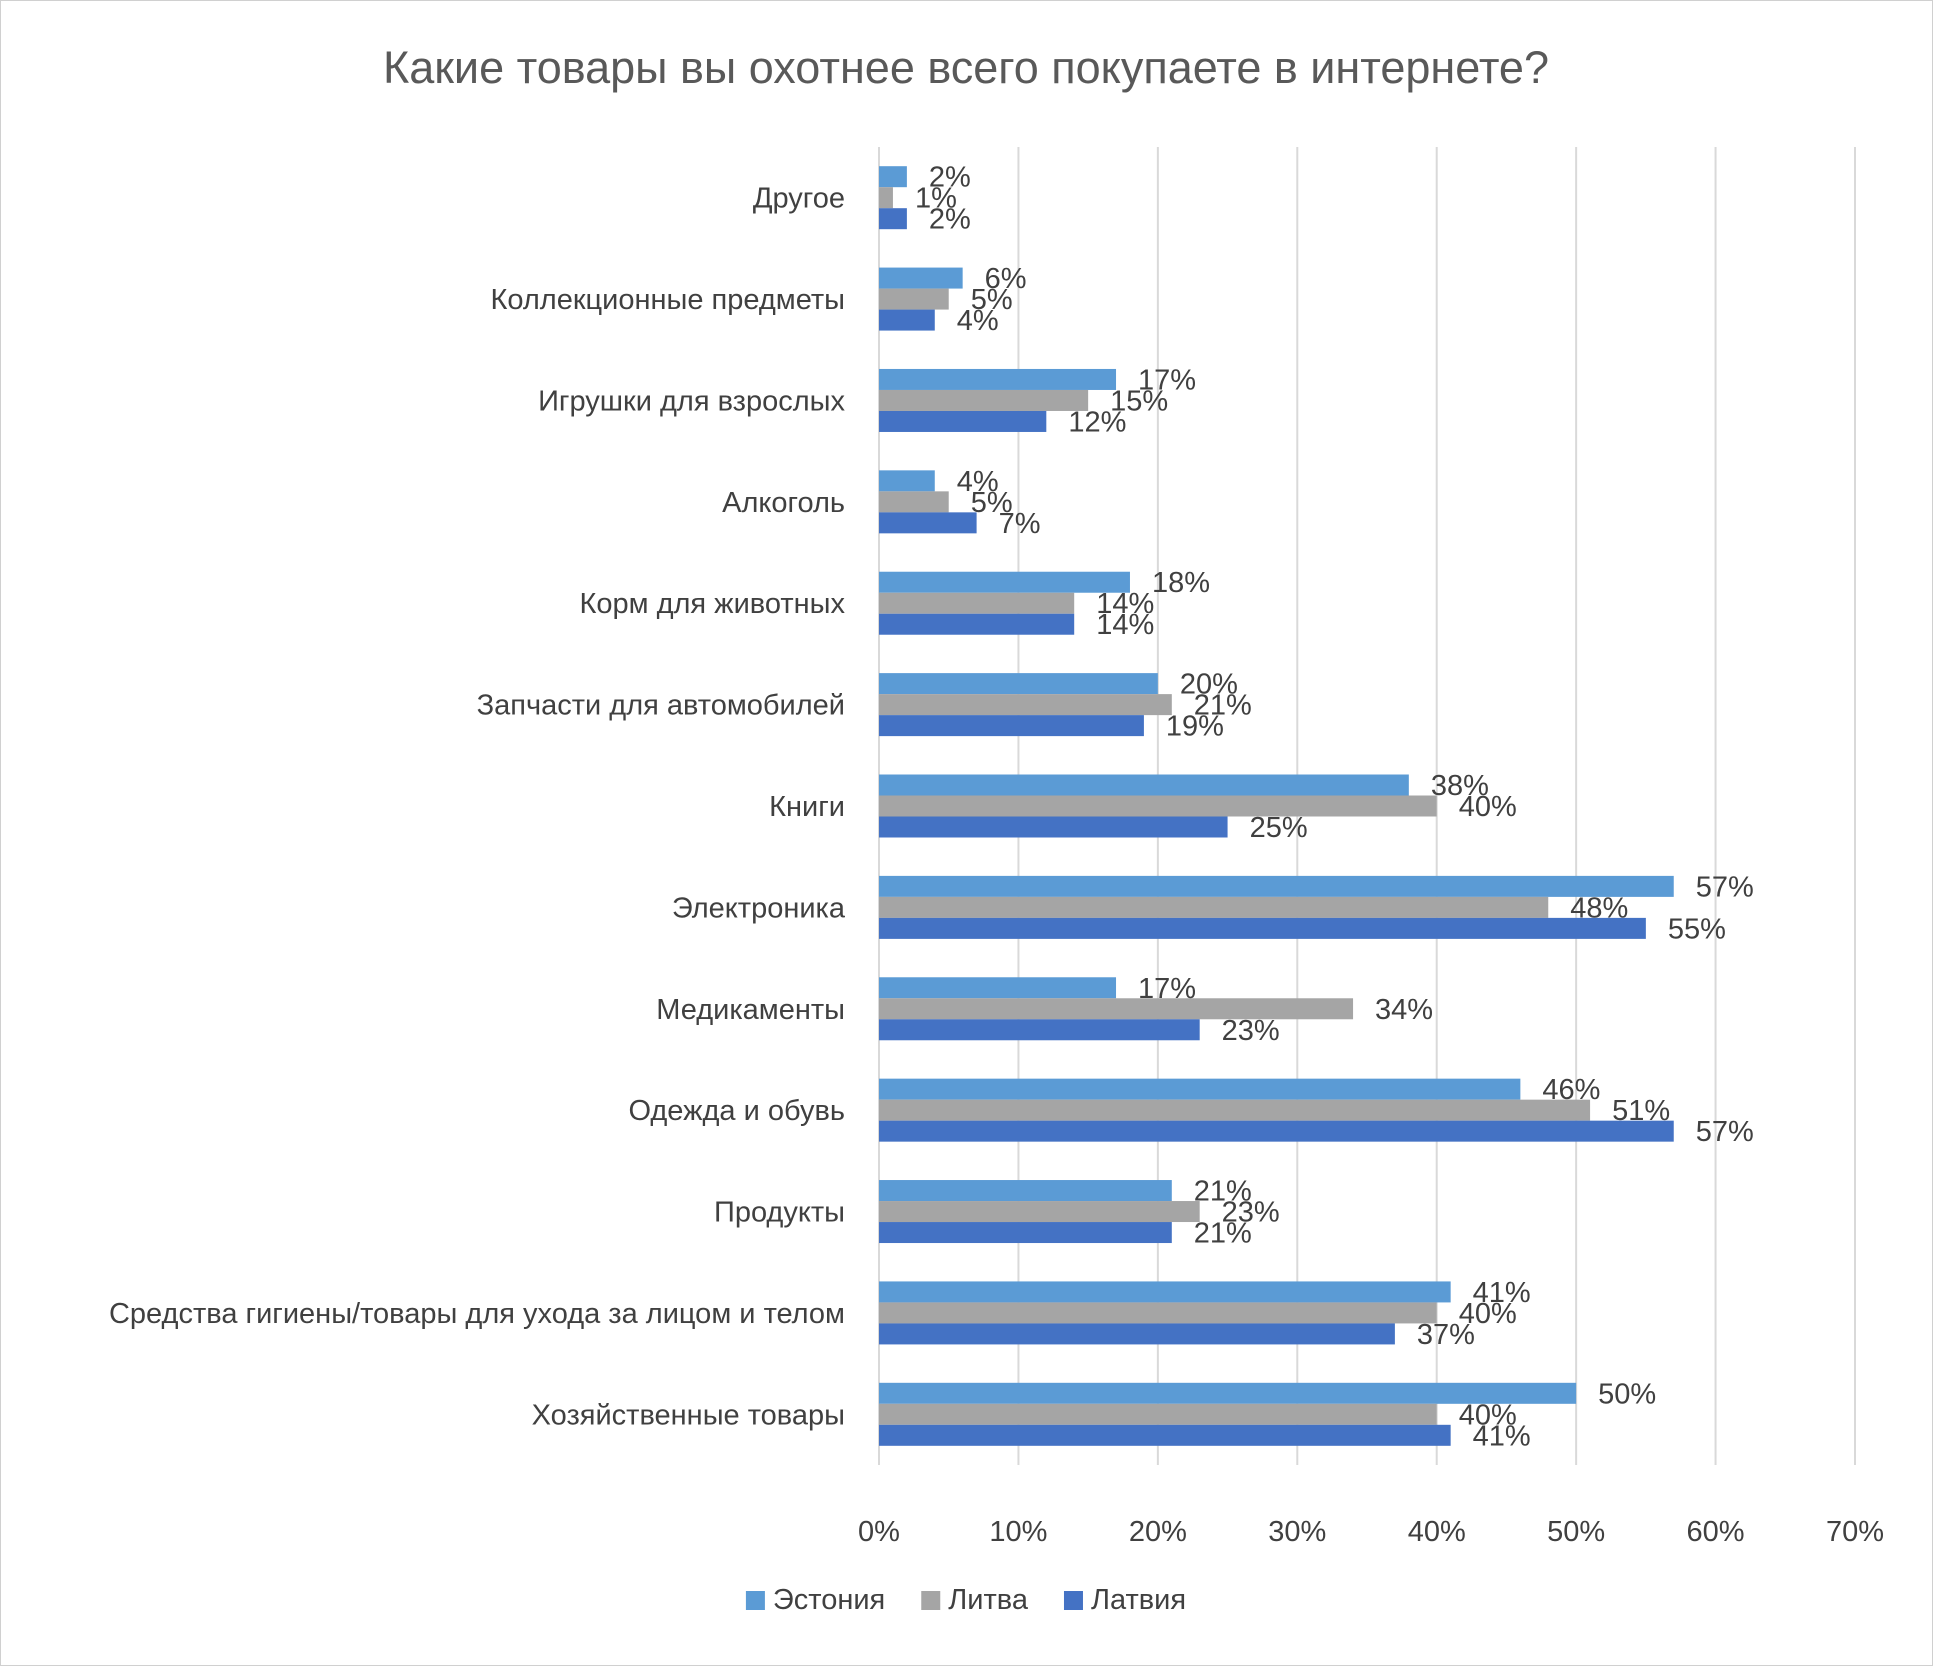  Describe the element at coordinates (1020, 524) in the screenshot. I see `data-label: 7%` at that location.